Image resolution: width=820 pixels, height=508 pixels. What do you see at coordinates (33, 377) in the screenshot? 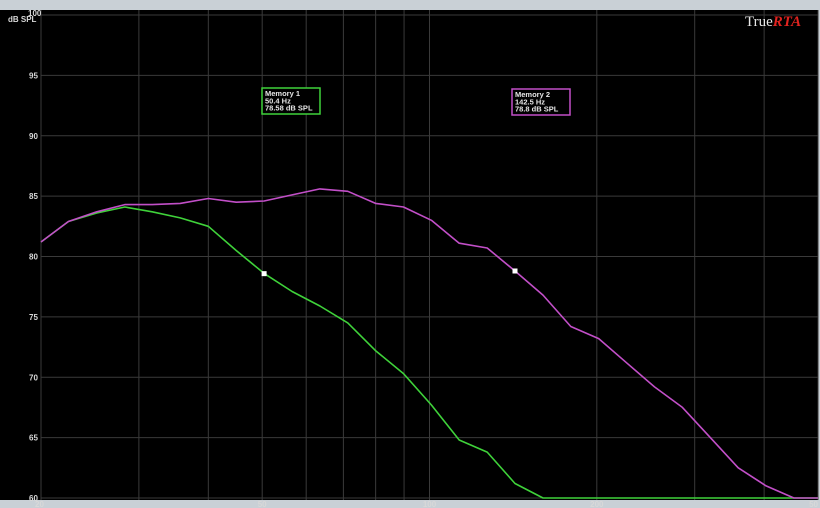
I see `y-tick-label: 70` at bounding box center [33, 377].